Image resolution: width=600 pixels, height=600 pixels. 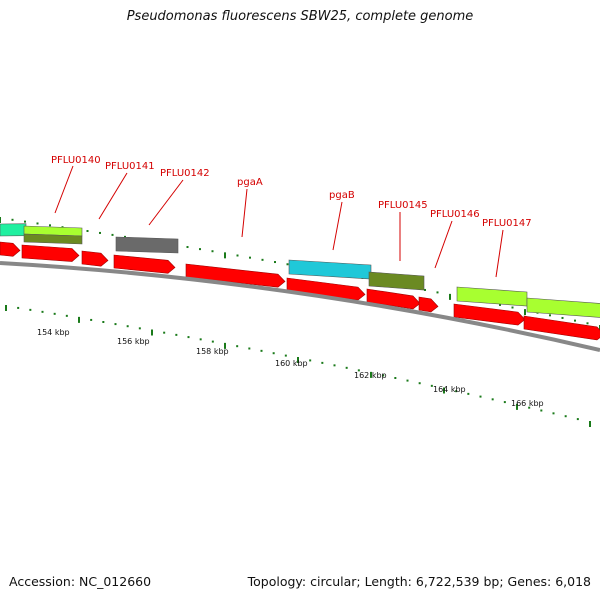 What do you see at coordinates (53, 332) in the screenshot?
I see `kbp-label: 154 kbp` at bounding box center [53, 332].